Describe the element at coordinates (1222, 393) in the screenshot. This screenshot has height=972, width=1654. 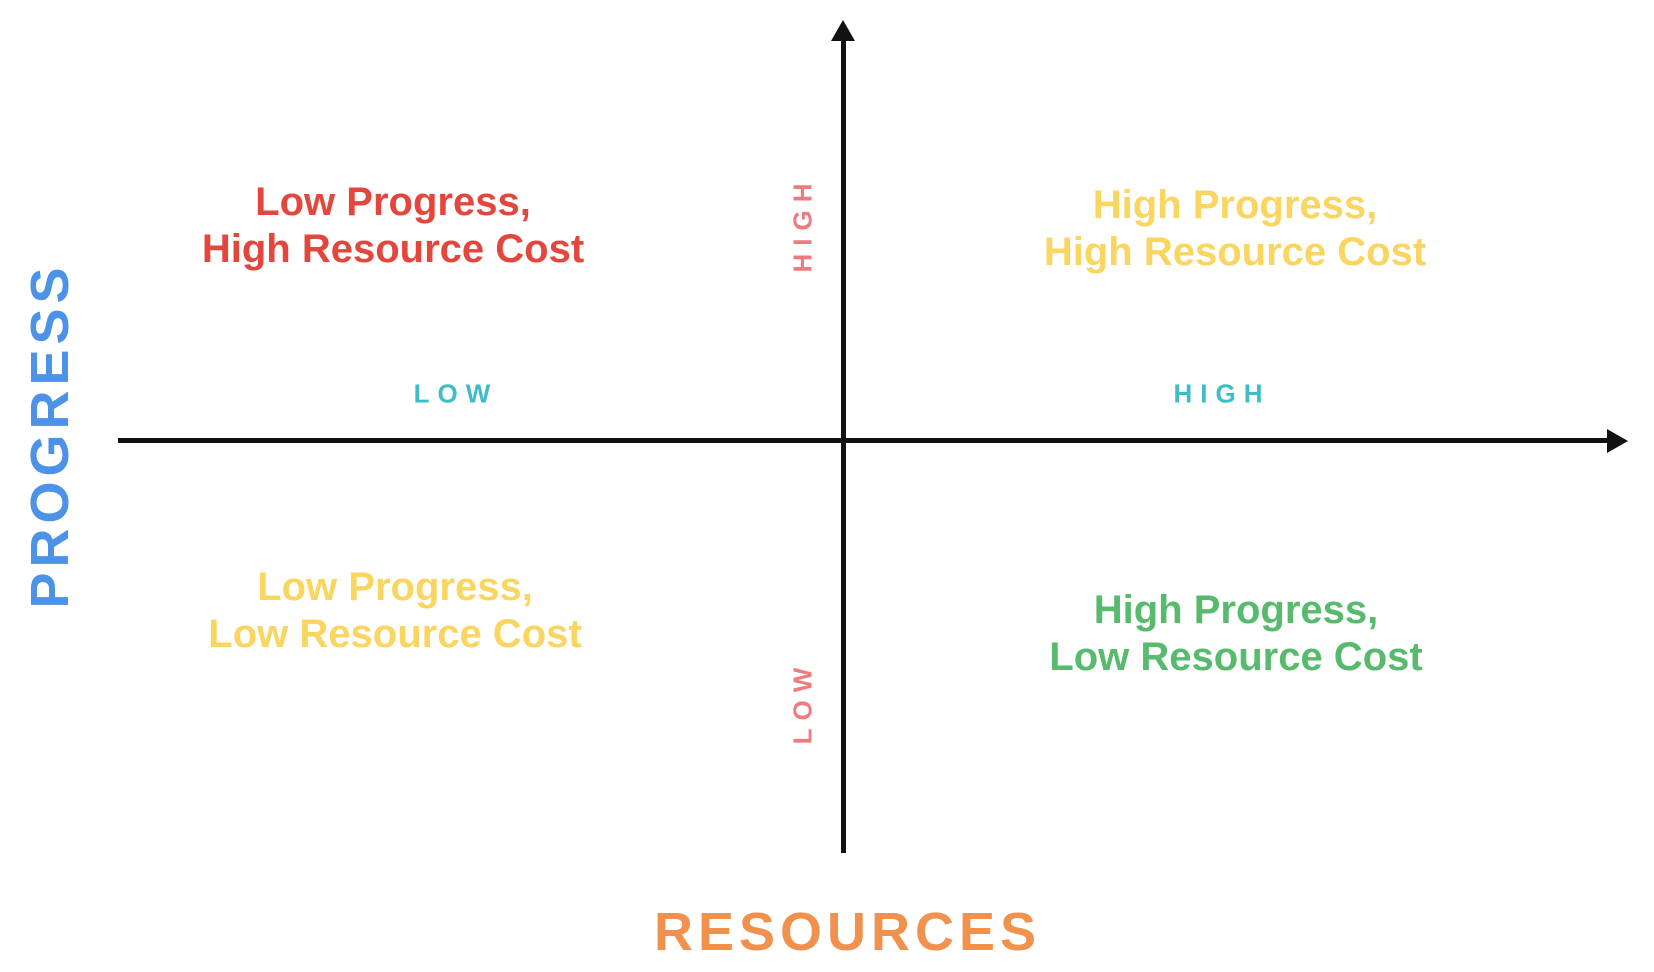
I see `x-axis-high-tick-label: HIGH` at that location.